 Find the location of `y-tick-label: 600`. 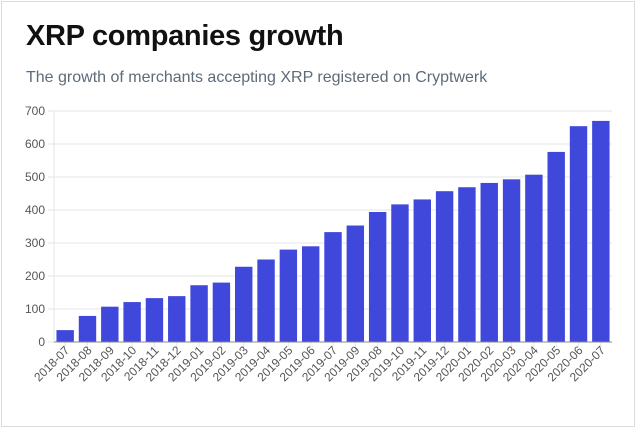

y-tick-label: 600 is located at coordinates (35, 144).